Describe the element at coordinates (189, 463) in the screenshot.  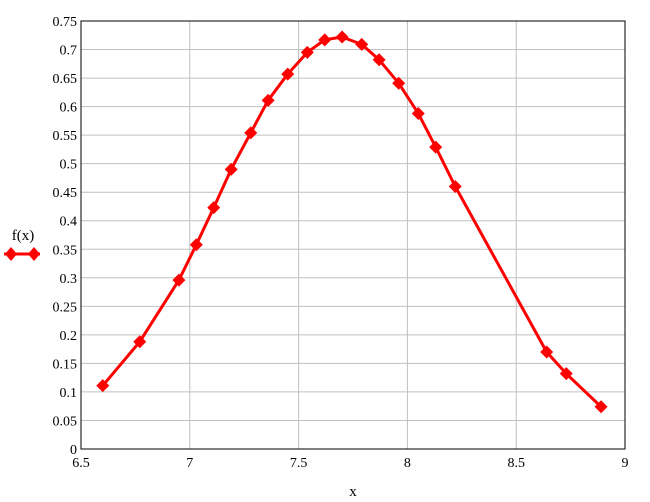
I see `x-tick-label: 7` at that location.